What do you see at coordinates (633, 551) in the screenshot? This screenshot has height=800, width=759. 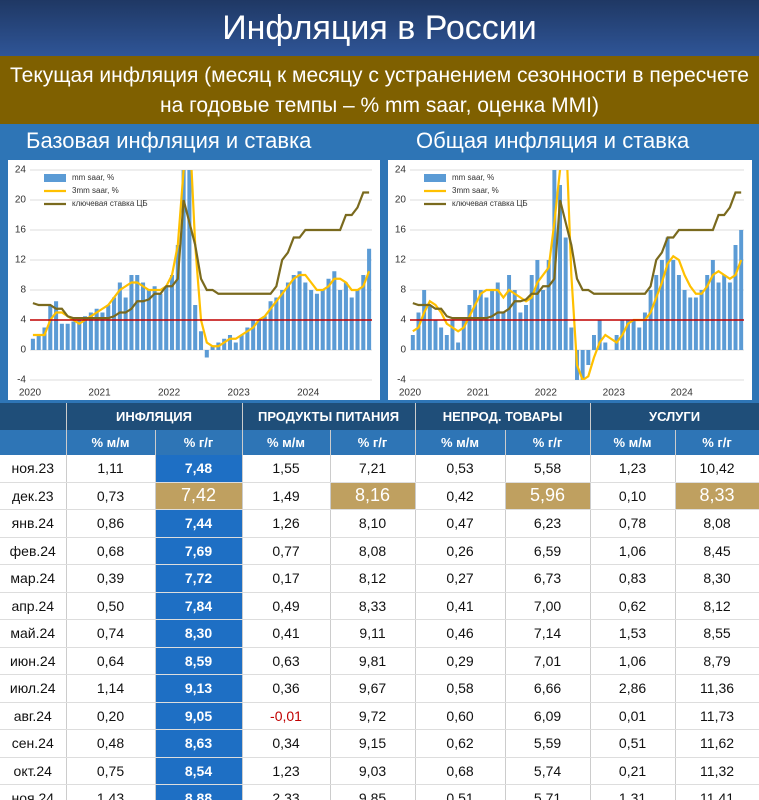 I see `cell: 1,06` at bounding box center [633, 551].